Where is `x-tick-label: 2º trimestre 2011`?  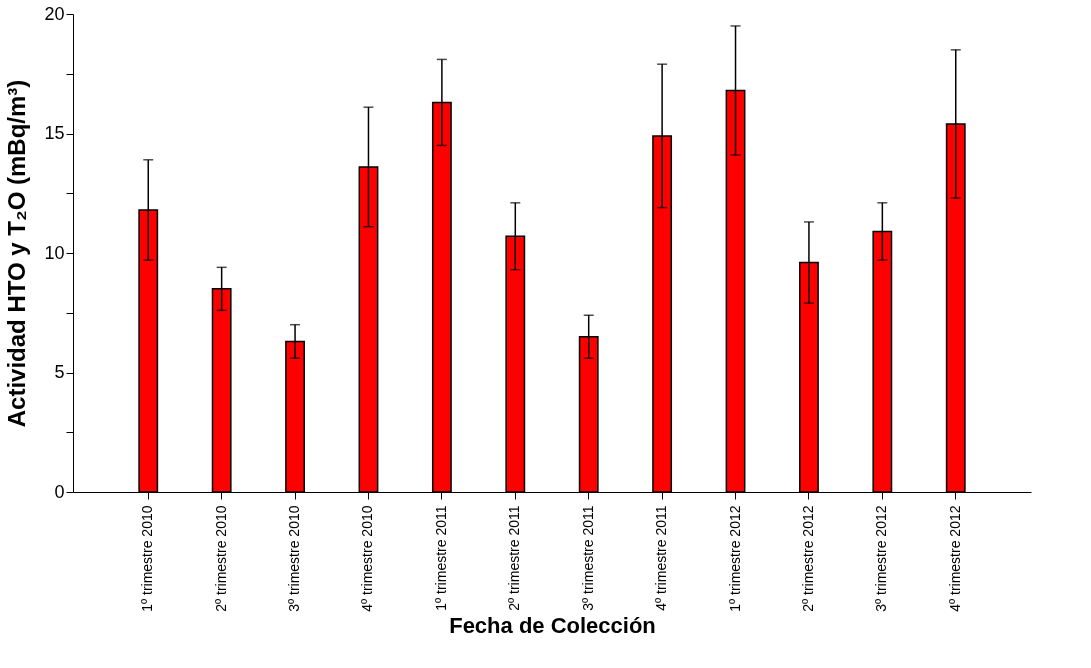
x-tick-label: 2º trimestre 2011 is located at coordinates (514, 558).